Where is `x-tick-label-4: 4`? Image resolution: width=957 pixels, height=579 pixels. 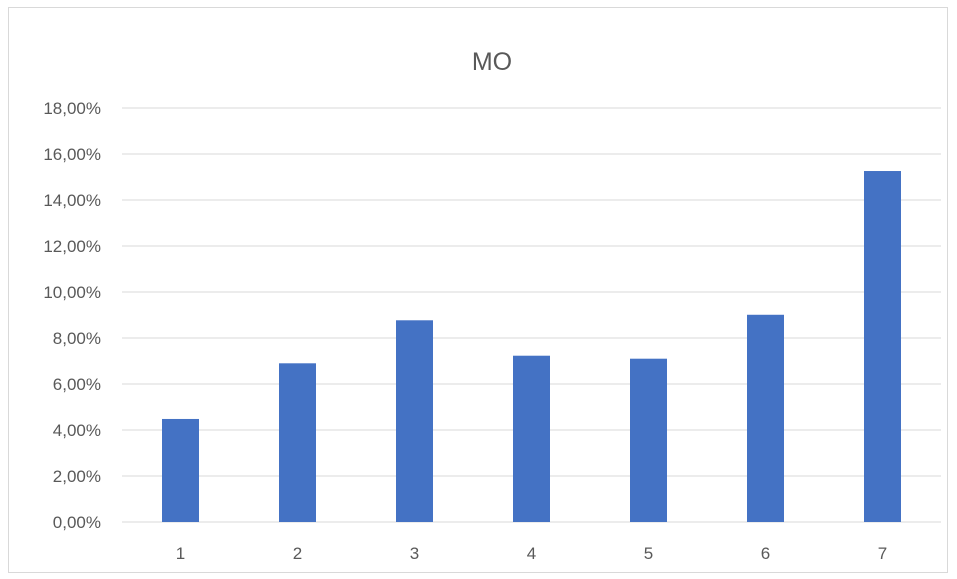
x-tick-label-4: 4 is located at coordinates (531, 553).